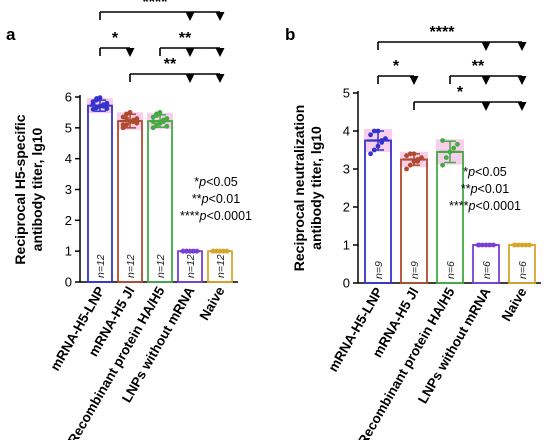  What do you see at coordinates (20, 189) in the screenshot?
I see `y-axis-title-line: Reciprocal H5-specific` at bounding box center [20, 189].